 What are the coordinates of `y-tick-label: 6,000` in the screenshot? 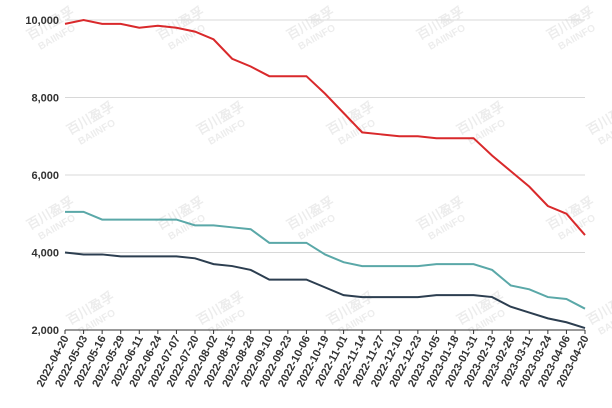 It's located at (45, 176).